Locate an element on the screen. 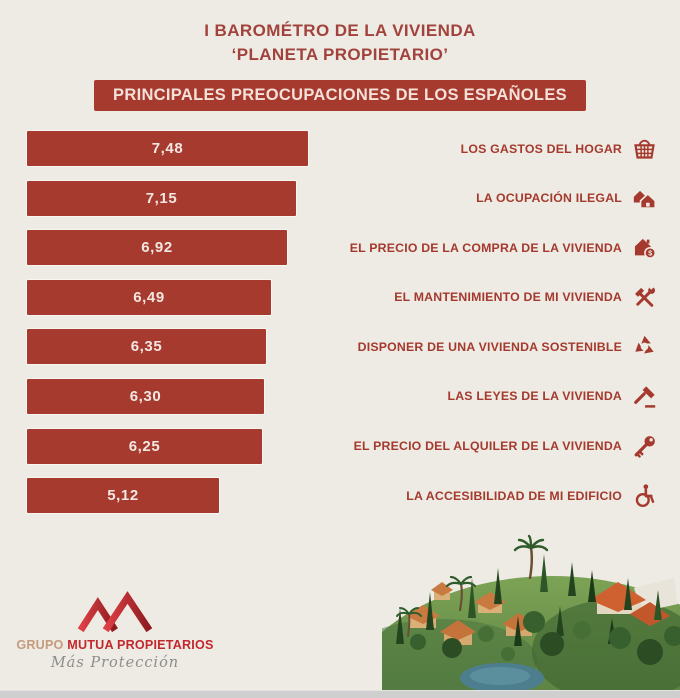 This screenshot has height=698, width=680. key-icon is located at coordinates (644, 446).